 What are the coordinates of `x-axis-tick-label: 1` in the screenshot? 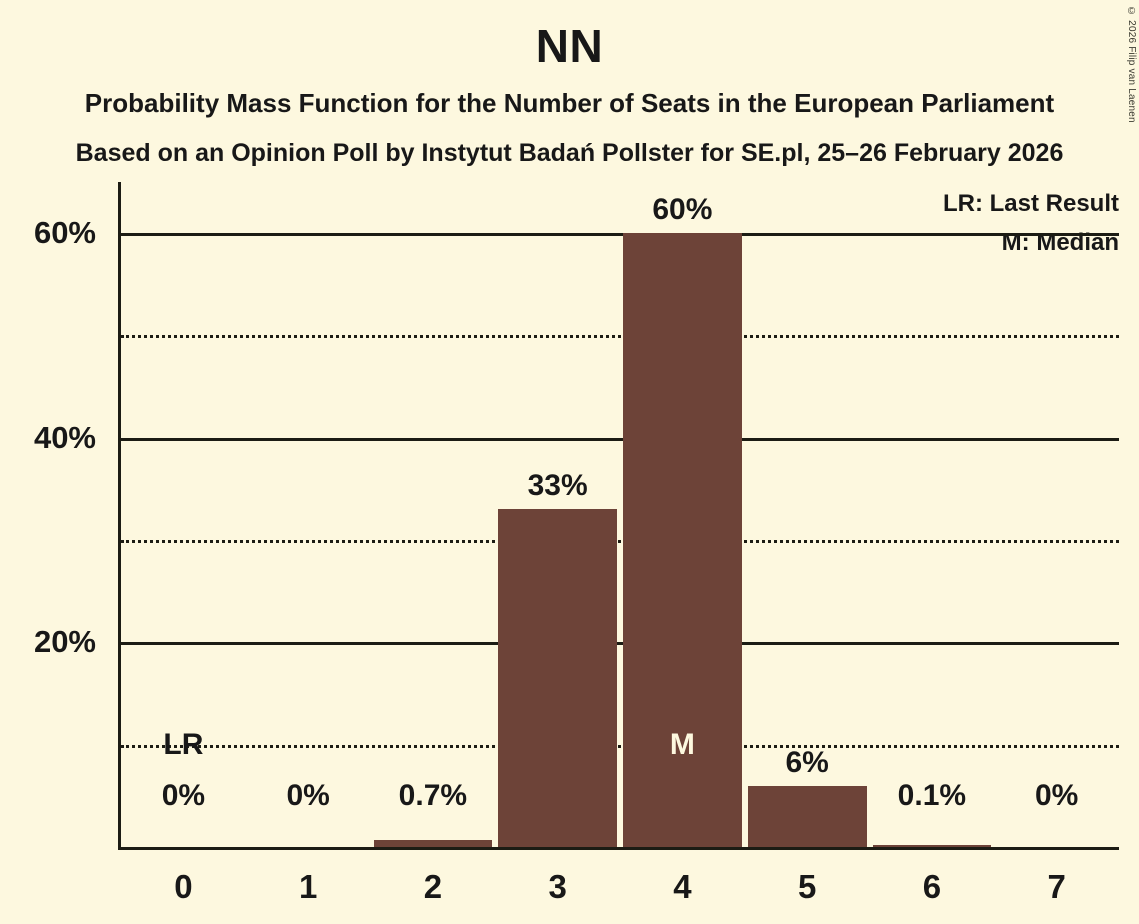 It's located at (308, 886).